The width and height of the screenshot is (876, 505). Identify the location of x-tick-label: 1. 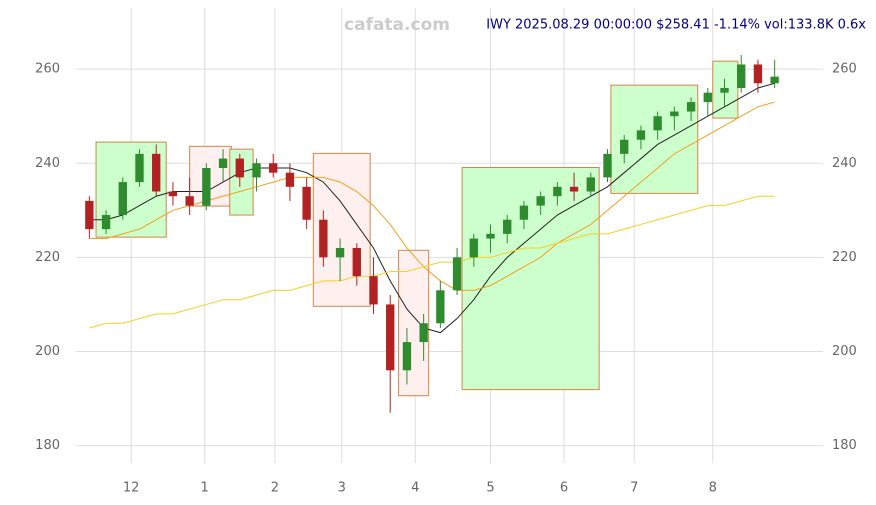
(205, 488).